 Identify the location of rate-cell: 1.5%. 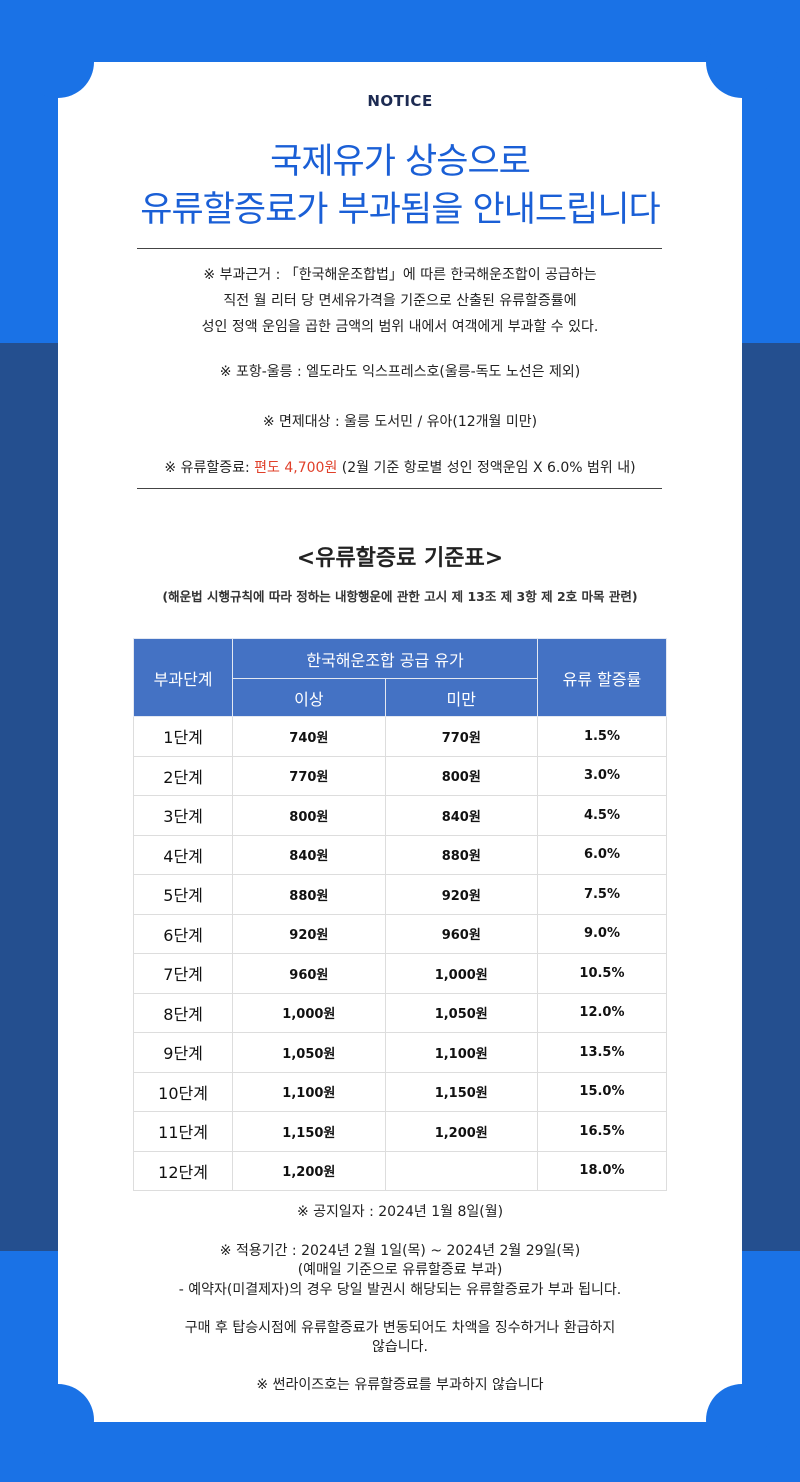
(602, 736).